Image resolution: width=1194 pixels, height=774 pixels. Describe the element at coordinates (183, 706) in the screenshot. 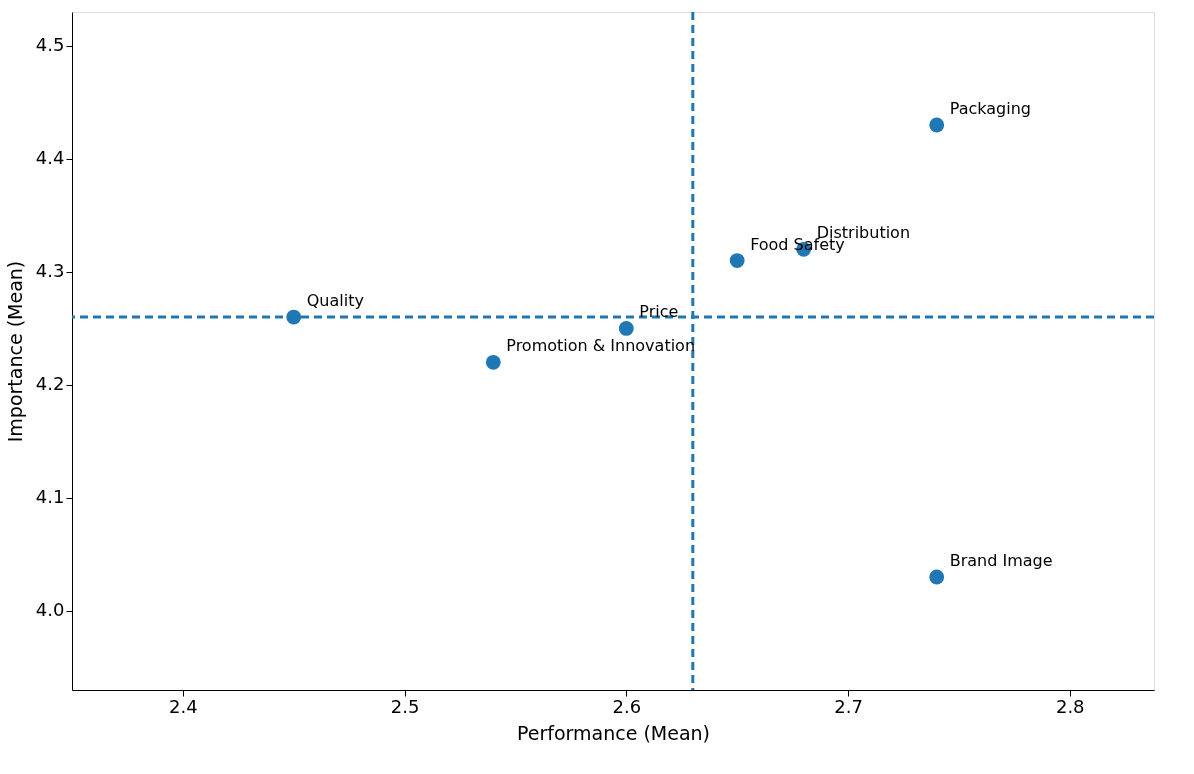

I see `x-tick-label: 2.4` at that location.